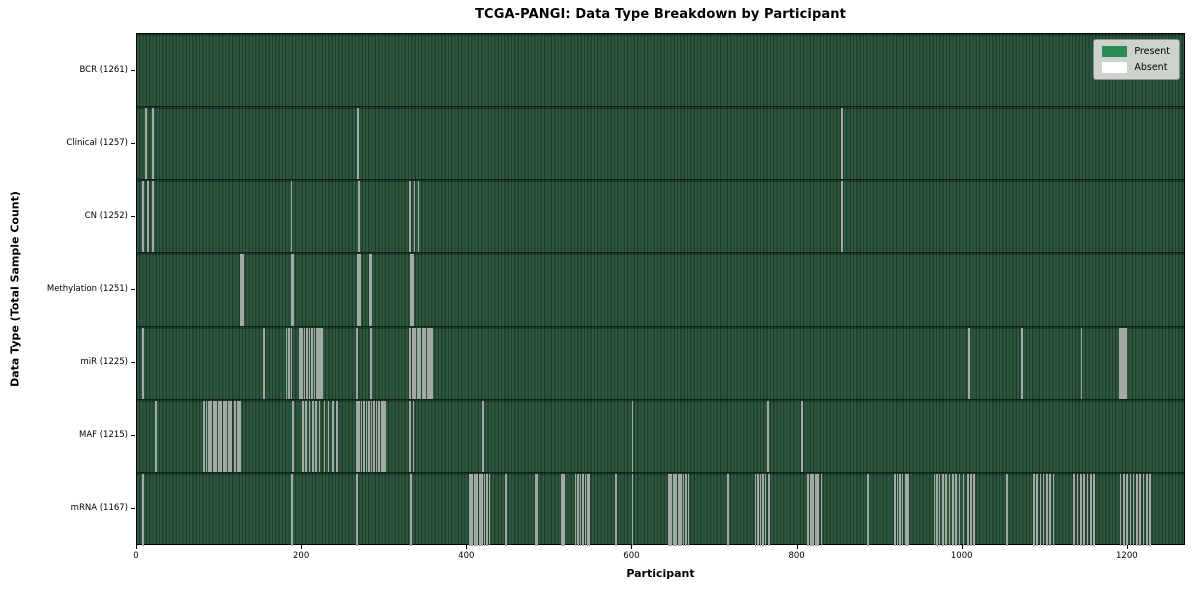 The width and height of the screenshot is (1200, 600). What do you see at coordinates (1115, 67) in the screenshot?
I see `absent-swatch-icon` at bounding box center [1115, 67].